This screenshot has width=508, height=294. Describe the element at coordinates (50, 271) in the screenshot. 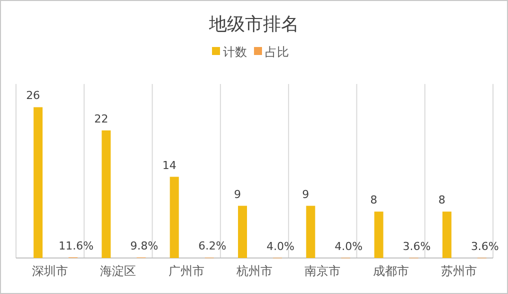

I see `x-tick-label: 深圳市` at that location.